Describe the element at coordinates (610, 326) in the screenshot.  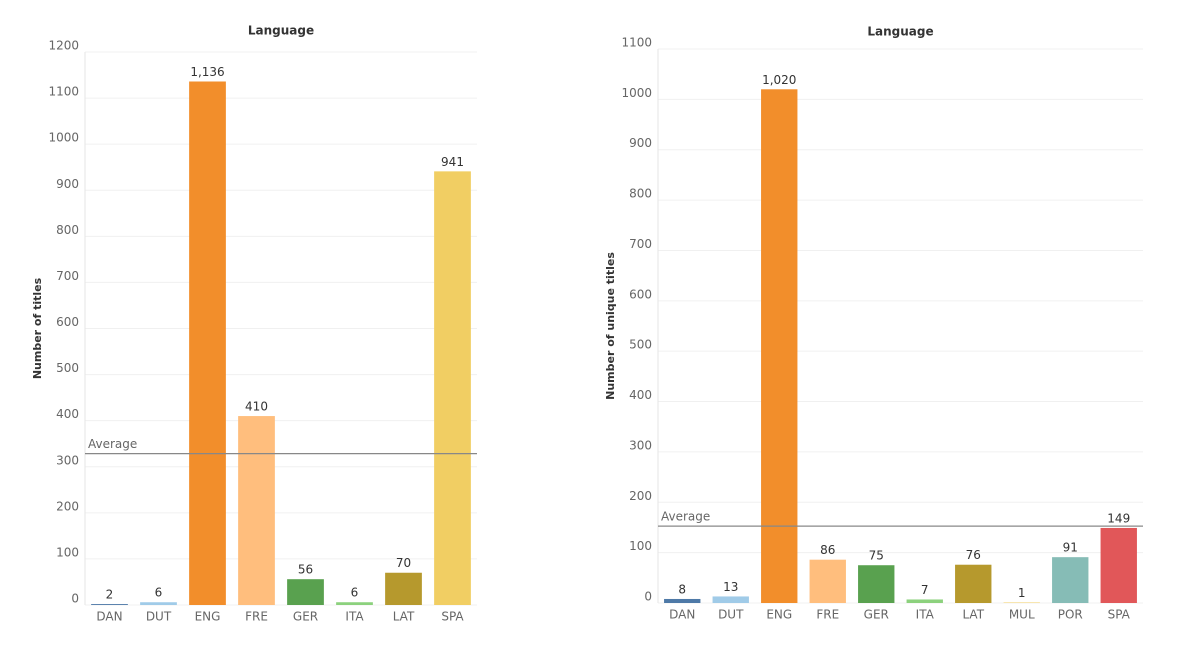
I see `y-axis-title: Number of unique titles` at that location.